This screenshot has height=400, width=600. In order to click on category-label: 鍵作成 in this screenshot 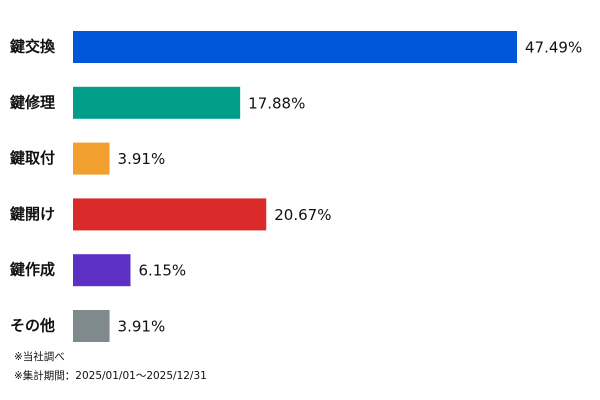, I will do `click(32, 270)`.